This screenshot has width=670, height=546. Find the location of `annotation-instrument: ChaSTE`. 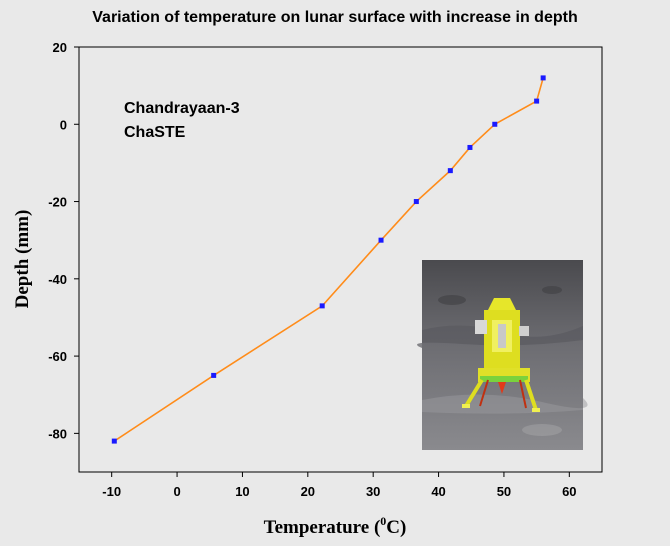

annotation-instrument: ChaSTE is located at coordinates (155, 132).